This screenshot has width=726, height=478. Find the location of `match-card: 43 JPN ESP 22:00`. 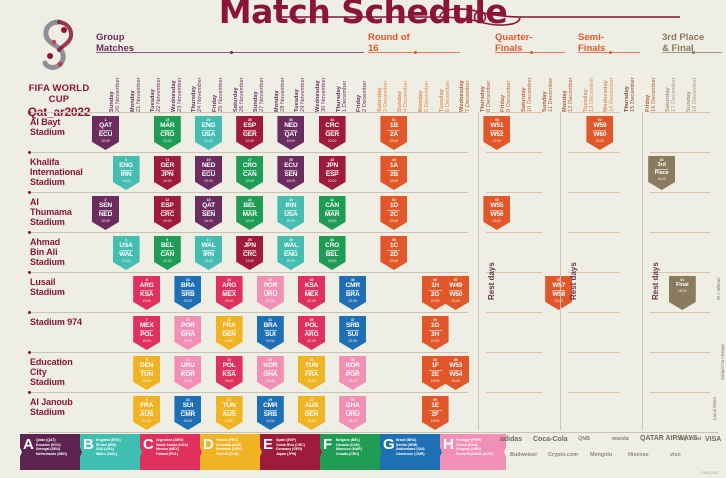

match-card: 43 JPN ESP 22:00 is located at coordinates (332, 173).